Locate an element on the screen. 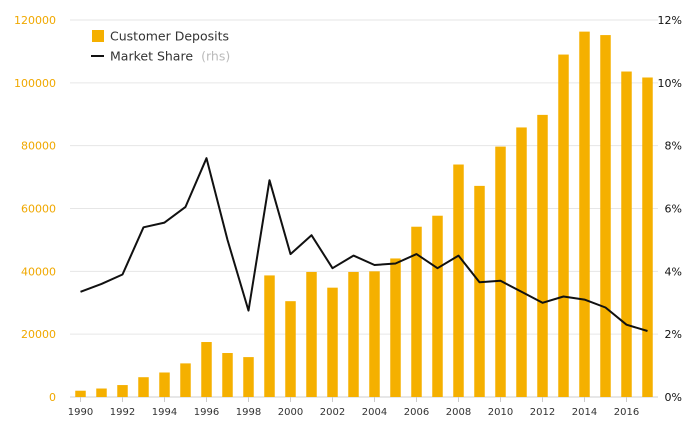 This screenshot has height=433, width=700. right-axis-tick-label: 8% is located at coordinates (673, 146).